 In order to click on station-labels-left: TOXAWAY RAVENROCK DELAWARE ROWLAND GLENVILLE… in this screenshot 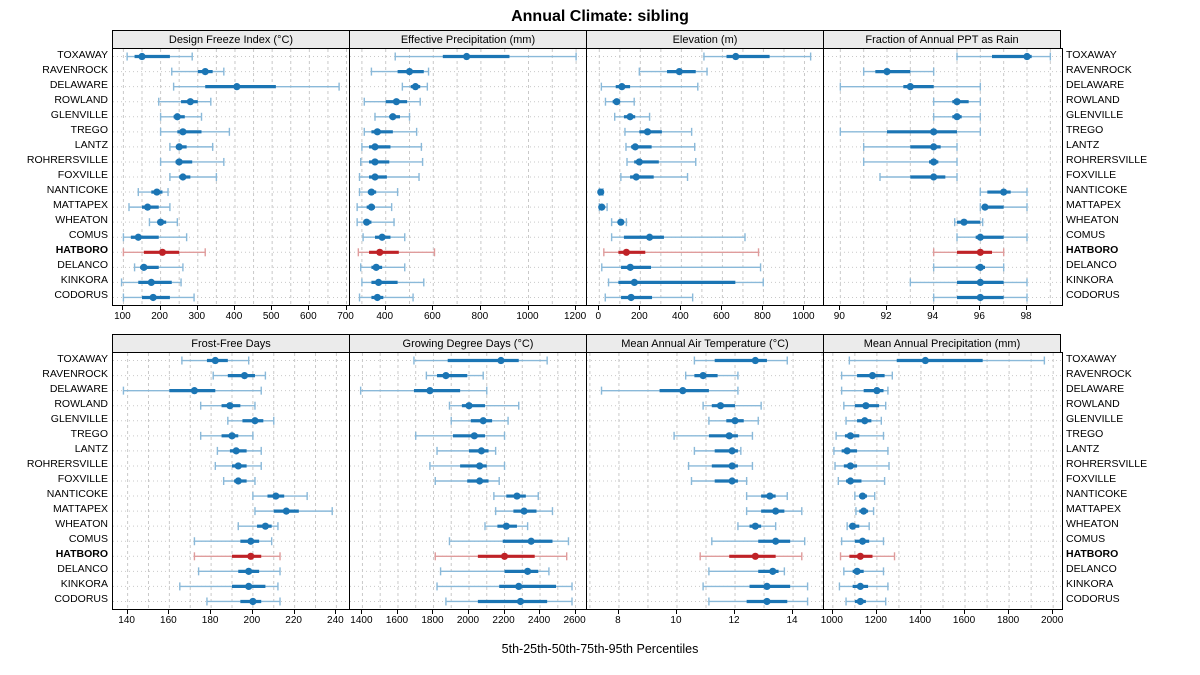, I will do `click(64, 470)`.